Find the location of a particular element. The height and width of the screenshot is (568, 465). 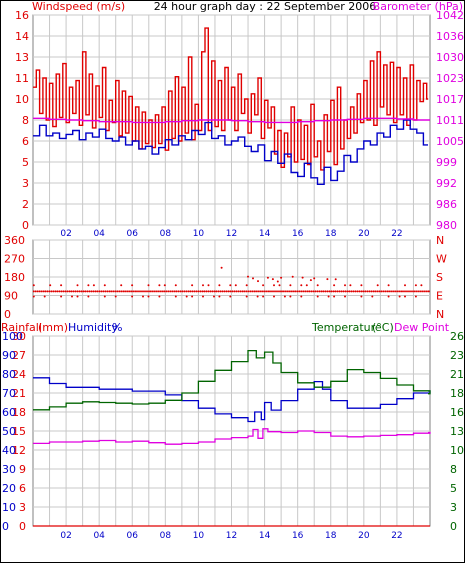

windspeed-axis: 0 2 3 5 6 8 10 11 13 14 16 is located at coordinates (22, 120).